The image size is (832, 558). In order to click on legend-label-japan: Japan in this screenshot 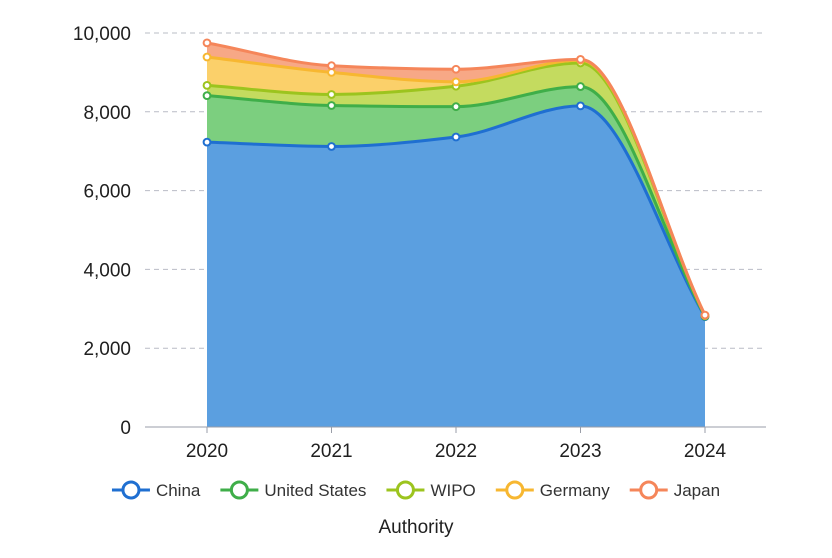, I will do `click(697, 490)`.